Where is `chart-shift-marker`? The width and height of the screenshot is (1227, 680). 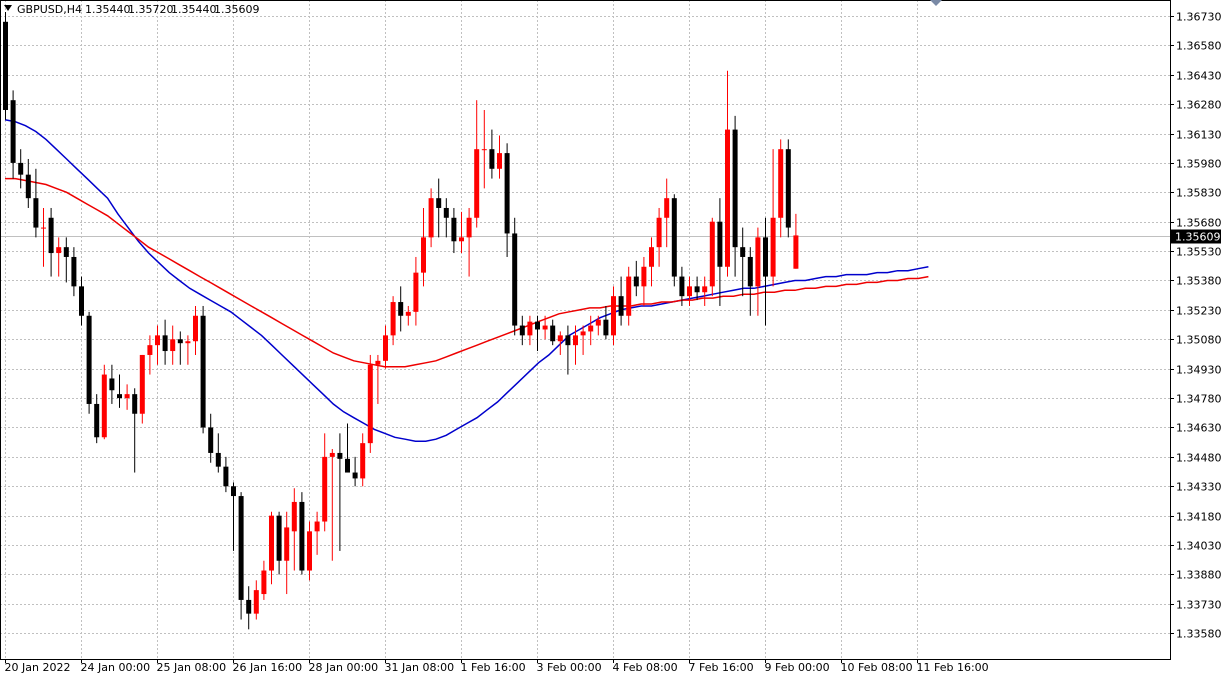 chart-shift-marker is located at coordinates (936, 3).